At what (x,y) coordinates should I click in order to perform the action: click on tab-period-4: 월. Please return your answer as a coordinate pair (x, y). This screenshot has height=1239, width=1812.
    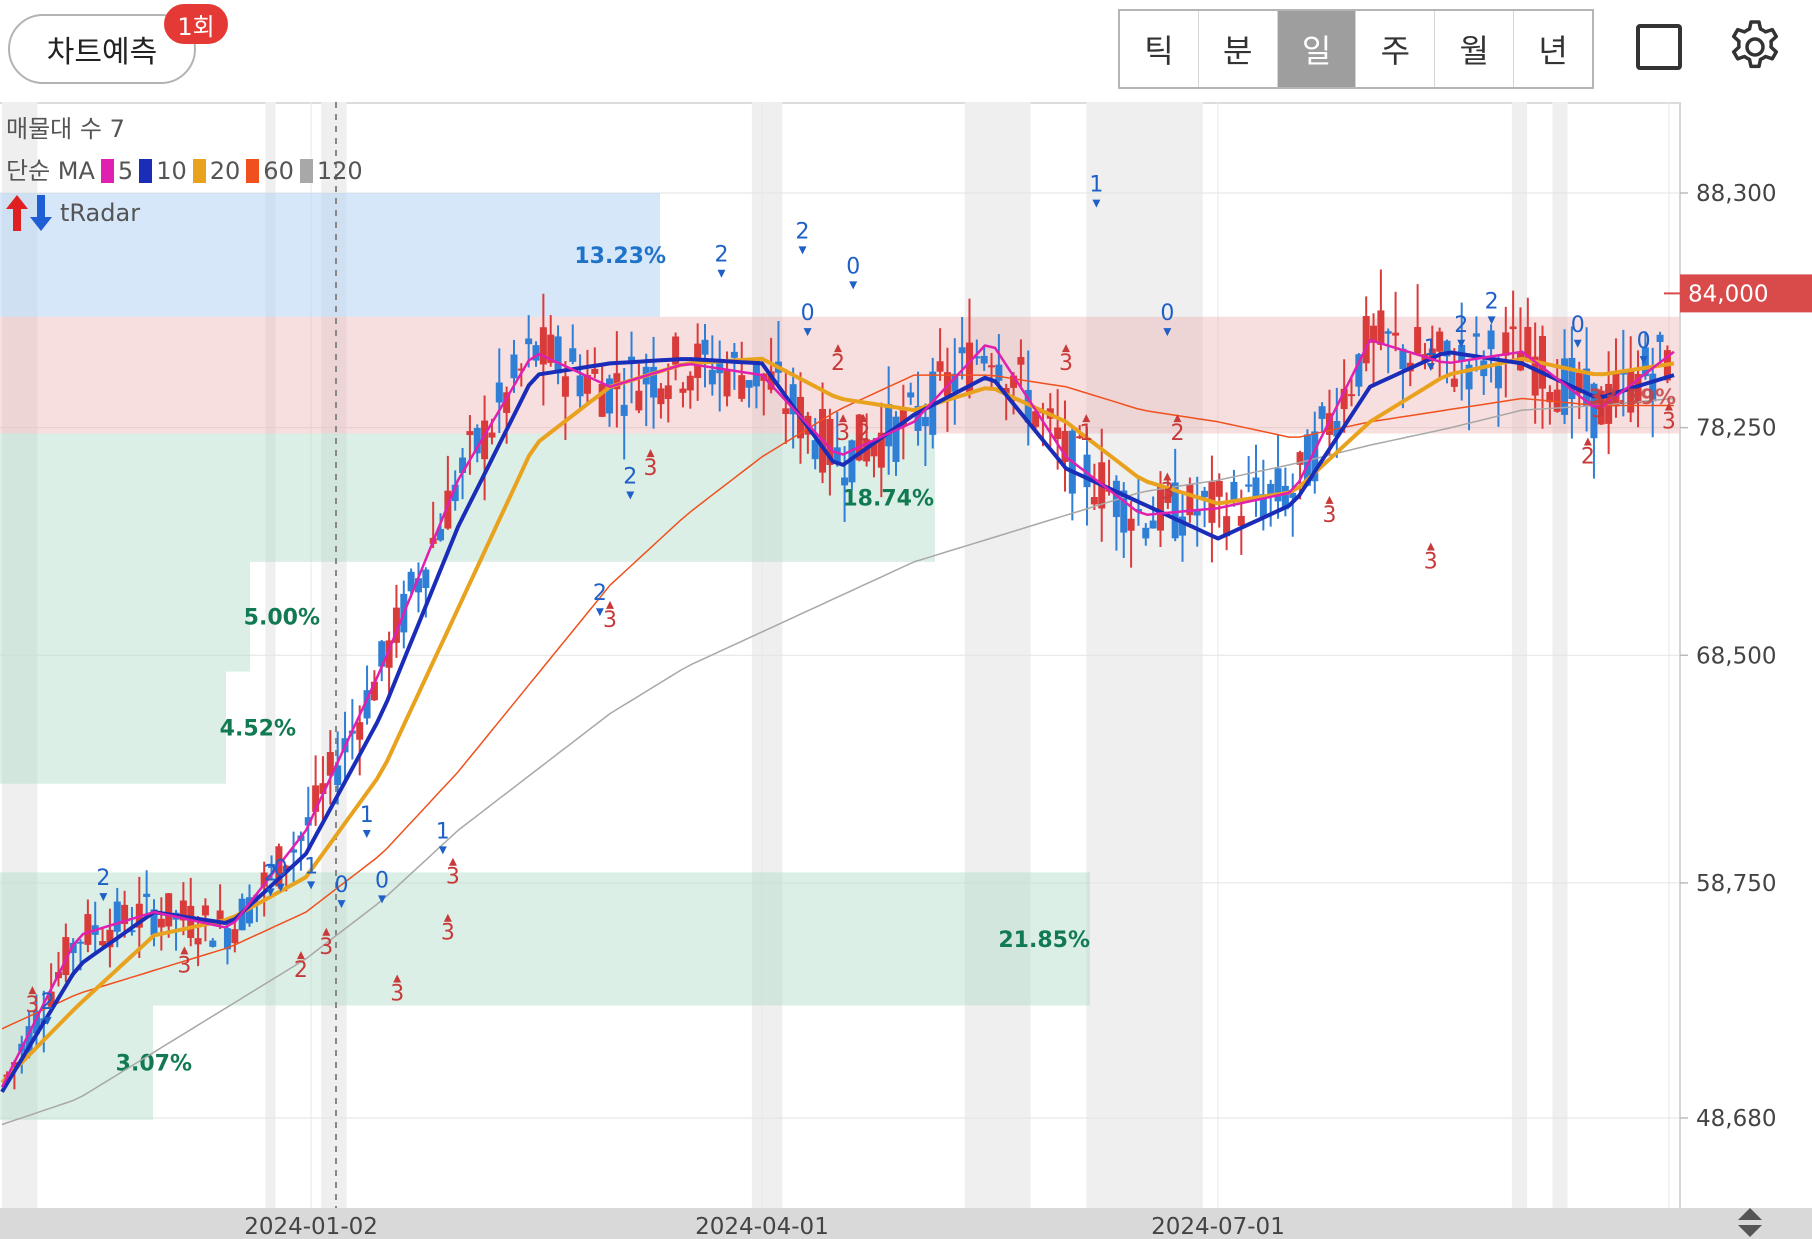
    Looking at the image, I should click on (1475, 49).